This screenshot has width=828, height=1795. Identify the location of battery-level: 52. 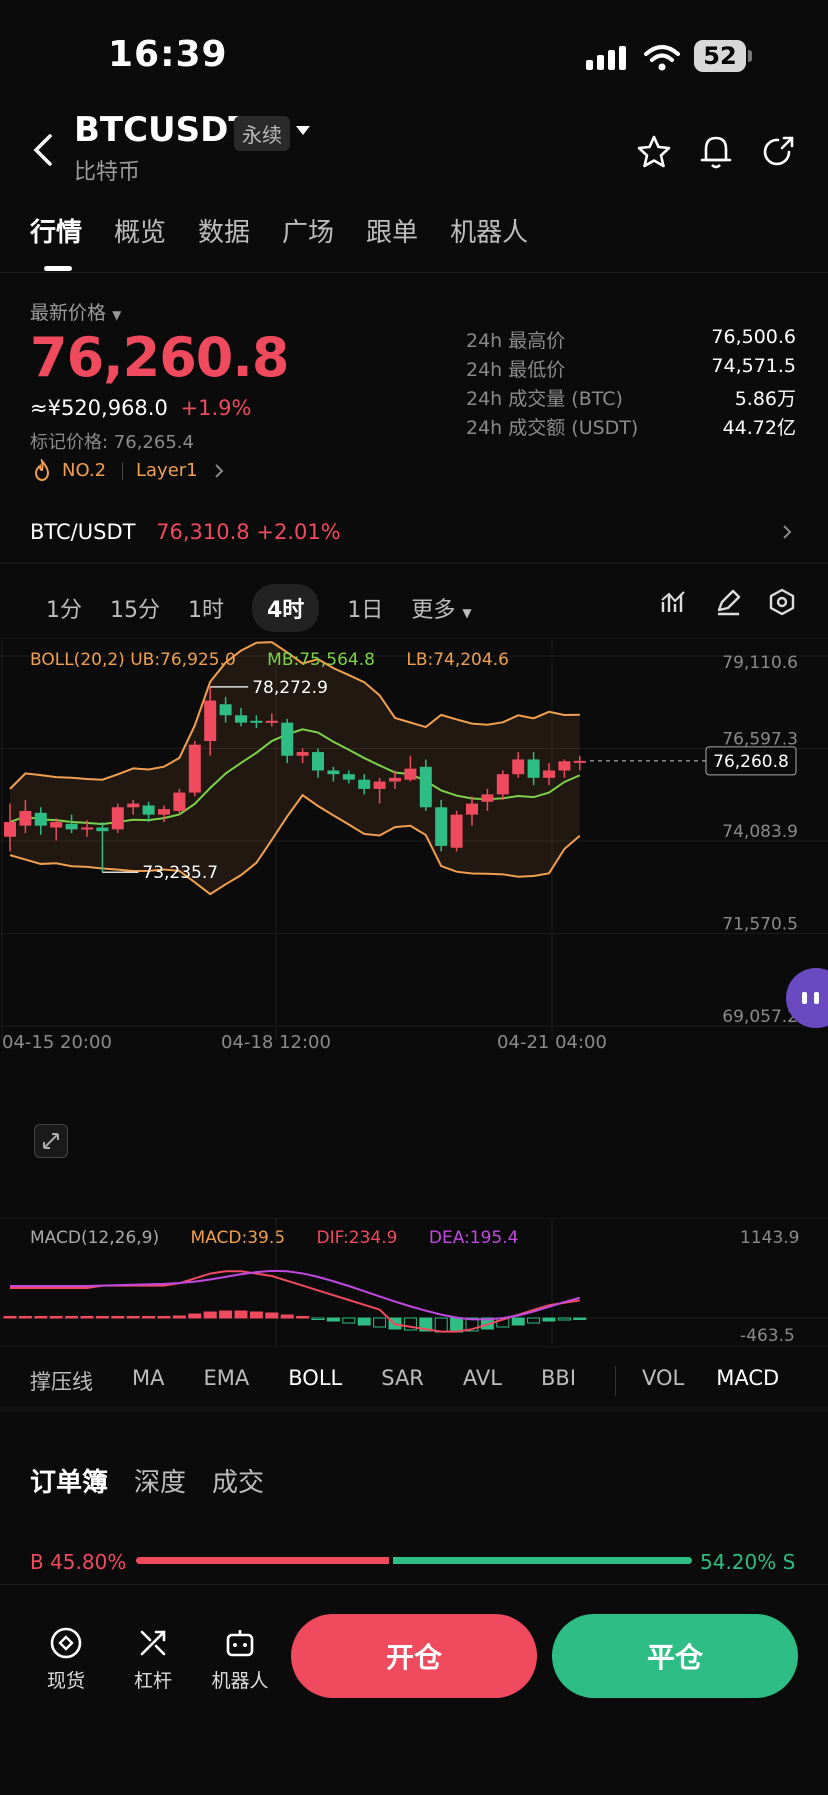
(720, 56).